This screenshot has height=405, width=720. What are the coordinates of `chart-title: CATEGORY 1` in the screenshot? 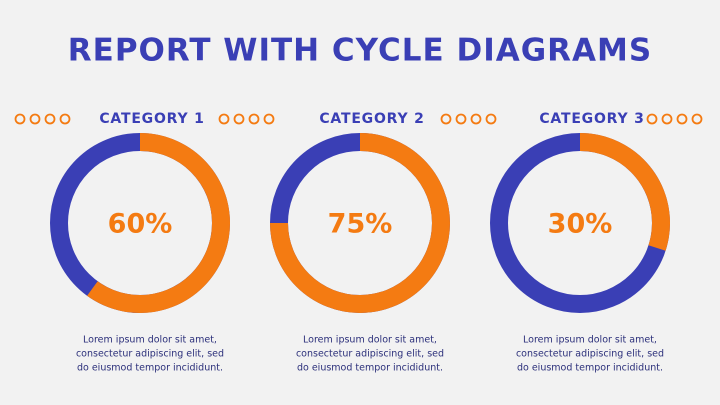 It's located at (151, 119).